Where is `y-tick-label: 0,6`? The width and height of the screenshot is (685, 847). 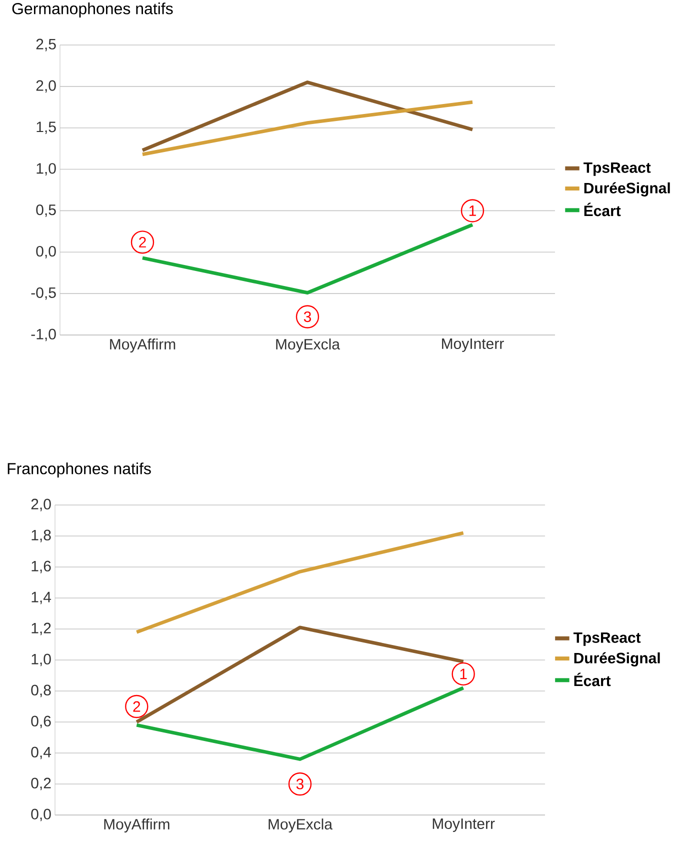 y-tick-label: 0,6 is located at coordinates (41, 722).